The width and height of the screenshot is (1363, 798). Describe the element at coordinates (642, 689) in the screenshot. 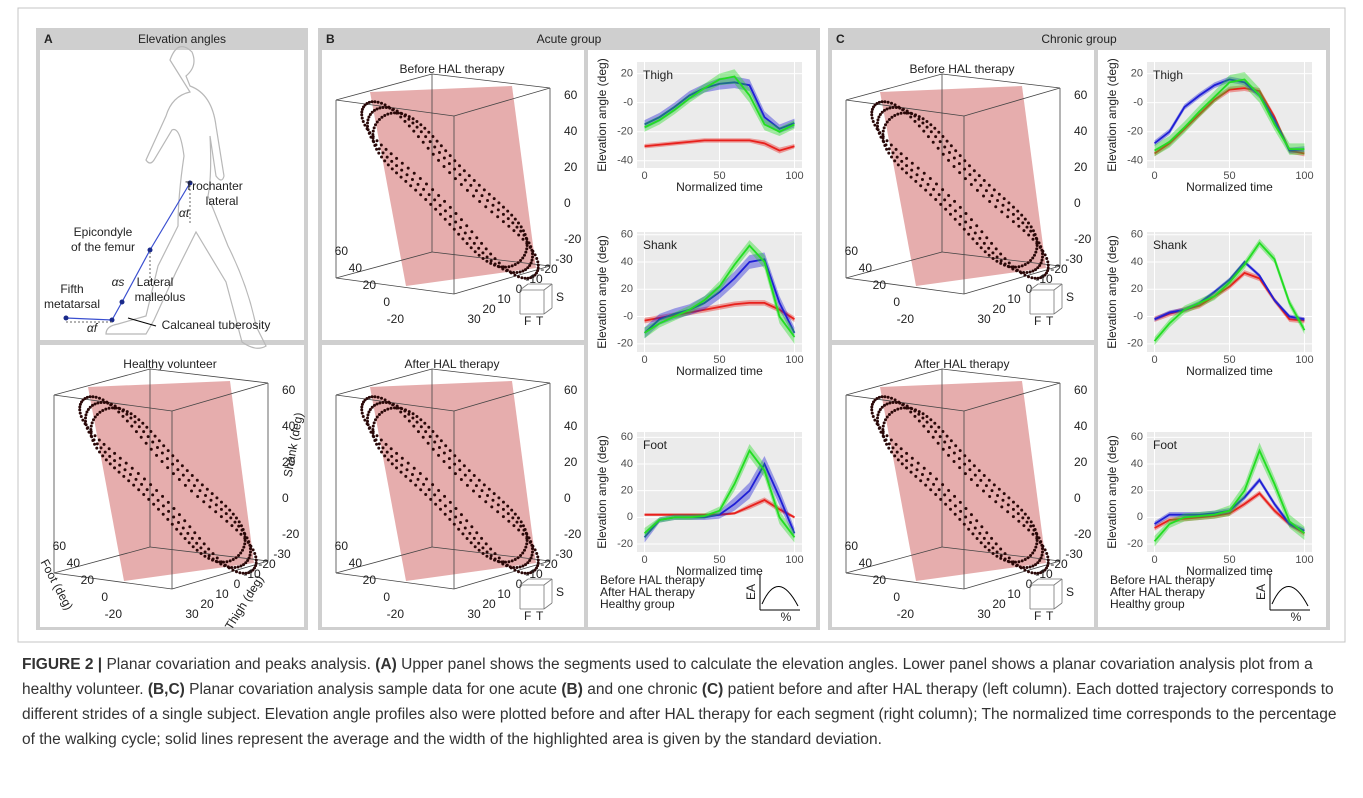

I see `caption-text: and one chronic` at that location.